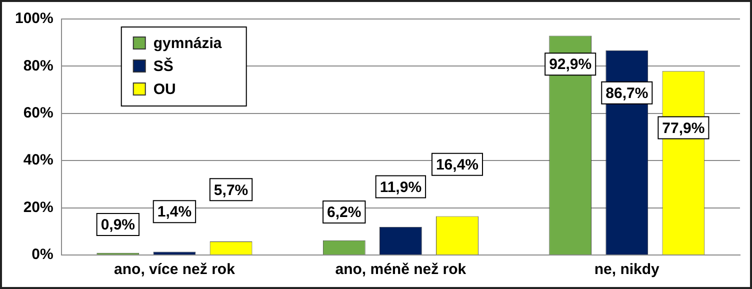 This screenshot has width=752, height=289. I want to click on data-label: 6,2%, so click(344, 213).